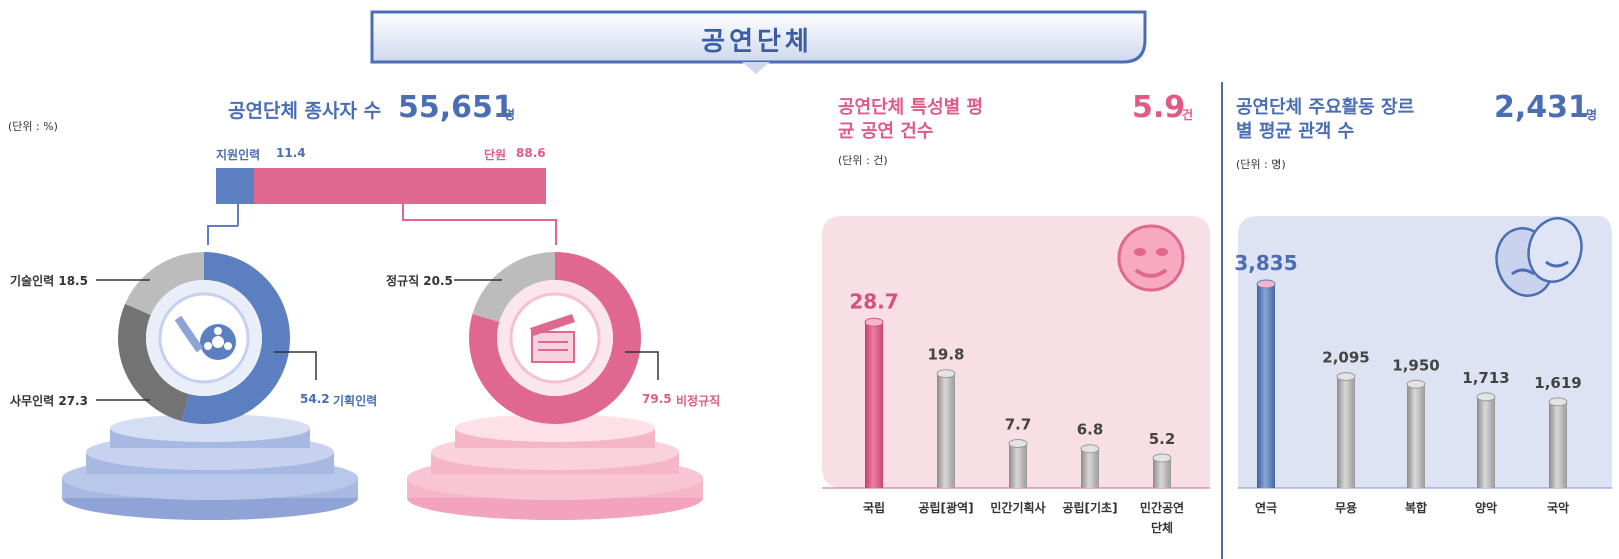 Image resolution: width=1619 pixels, height=559 pixels. Describe the element at coordinates (495, 155) in the screenshot. I see `members-label: 단원` at that location.